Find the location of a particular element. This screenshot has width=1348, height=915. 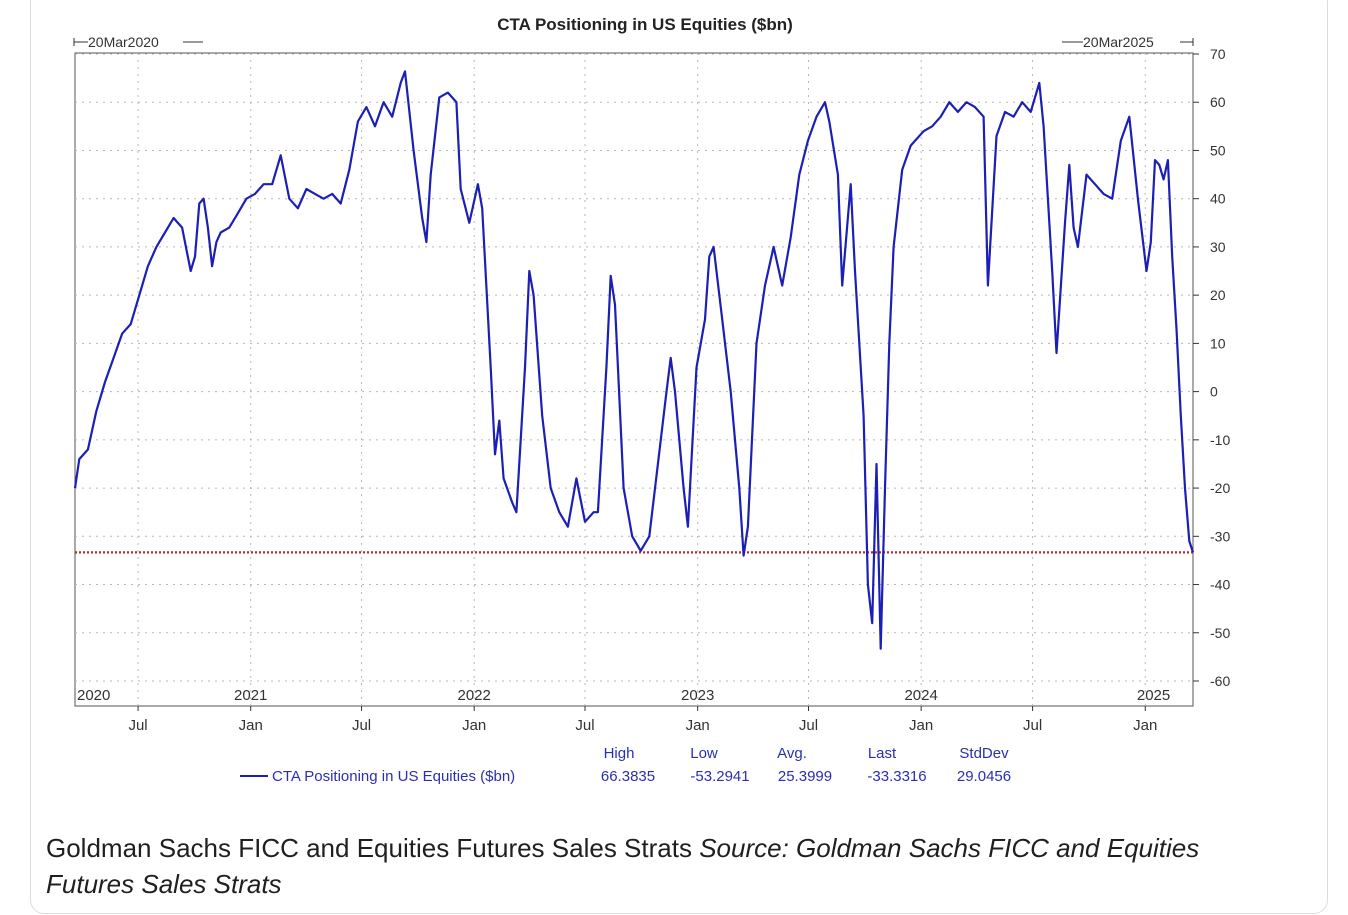

y-tick-label: 60 is located at coordinates (1218, 102).